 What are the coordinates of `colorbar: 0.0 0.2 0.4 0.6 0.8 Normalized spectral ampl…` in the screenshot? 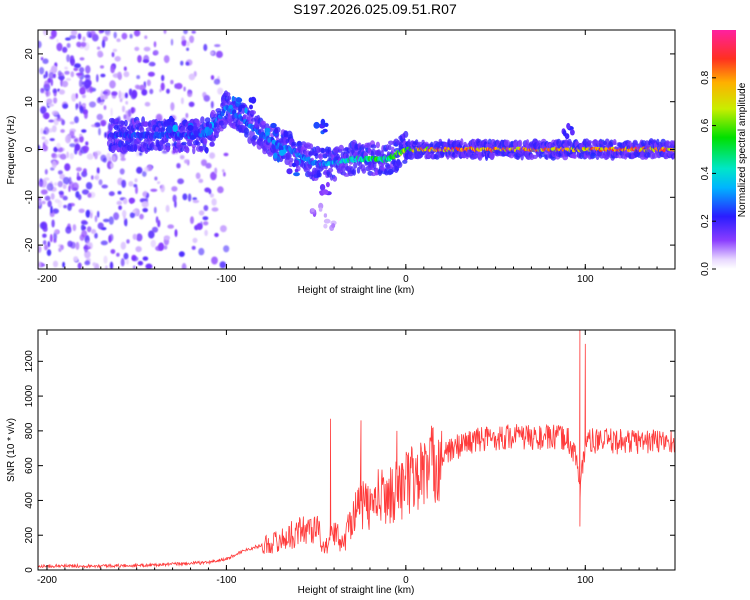 It's located at (724, 153).